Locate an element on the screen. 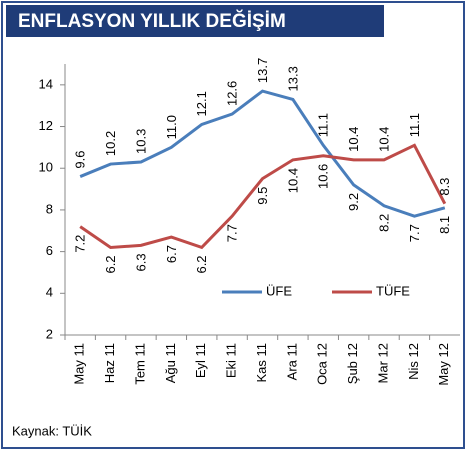 This screenshot has width=466, height=455. data-label: 9.6 is located at coordinates (80, 159).